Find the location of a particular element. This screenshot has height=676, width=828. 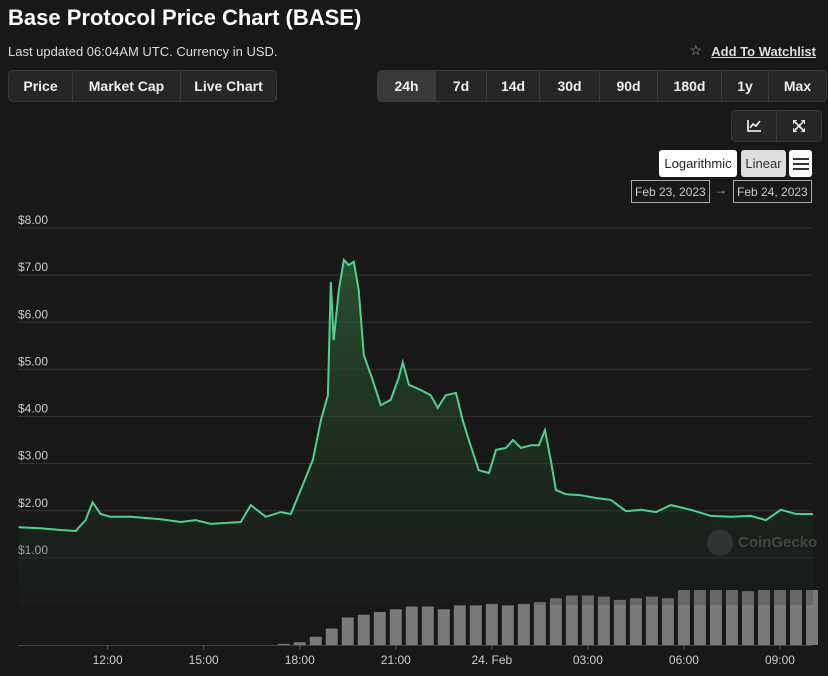

star-icon: ☆ is located at coordinates (695, 50).